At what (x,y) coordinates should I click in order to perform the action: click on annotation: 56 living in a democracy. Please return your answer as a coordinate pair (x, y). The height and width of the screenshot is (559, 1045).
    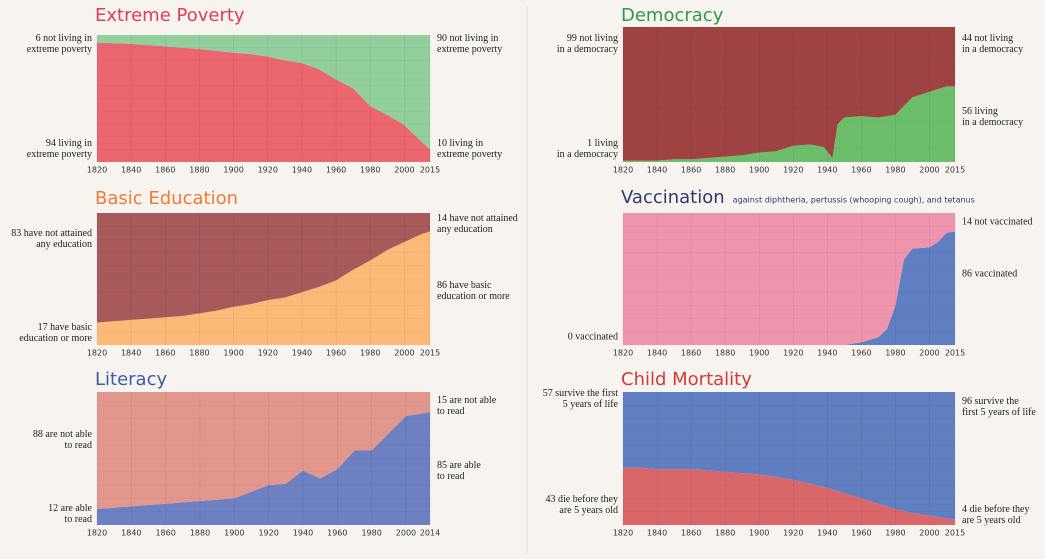
    Looking at the image, I should click on (993, 117).